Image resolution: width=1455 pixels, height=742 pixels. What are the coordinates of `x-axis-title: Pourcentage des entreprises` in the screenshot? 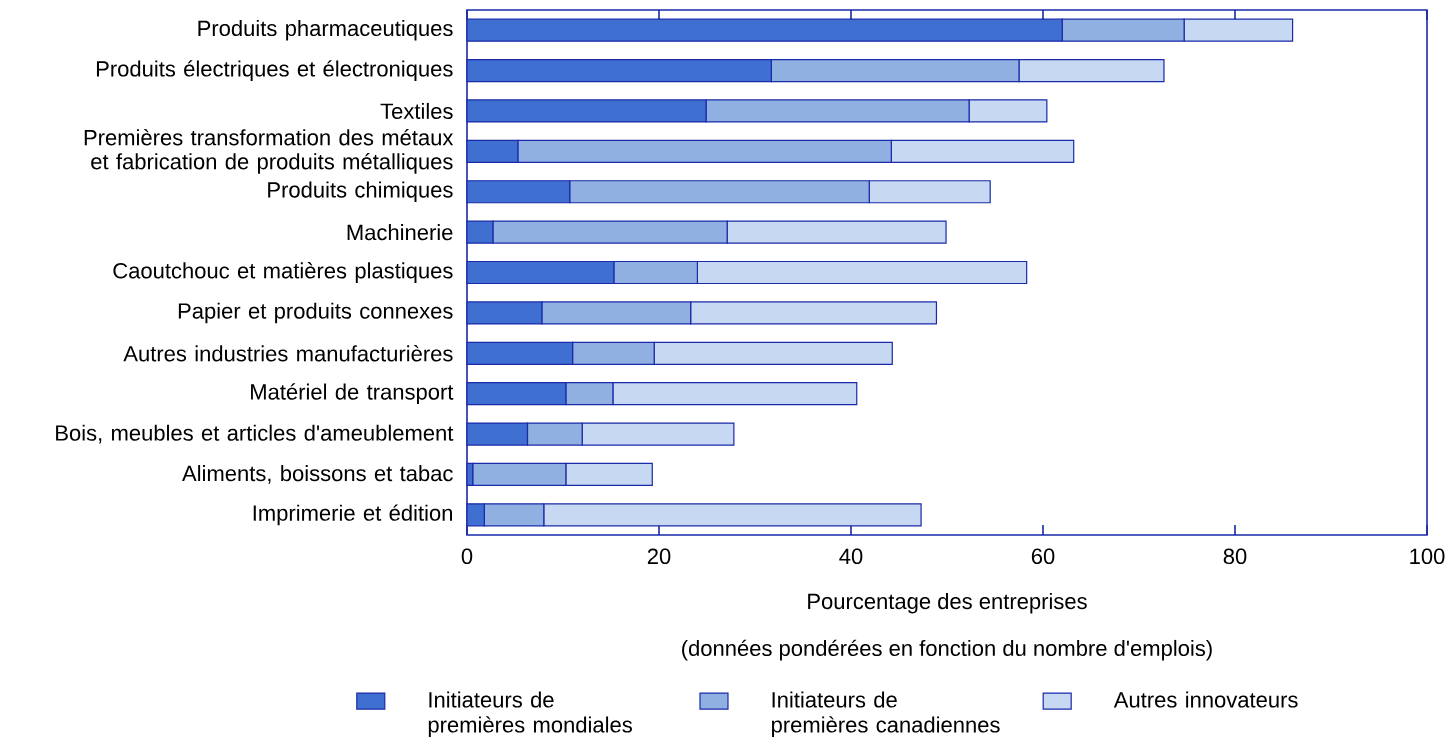 It's located at (947, 603).